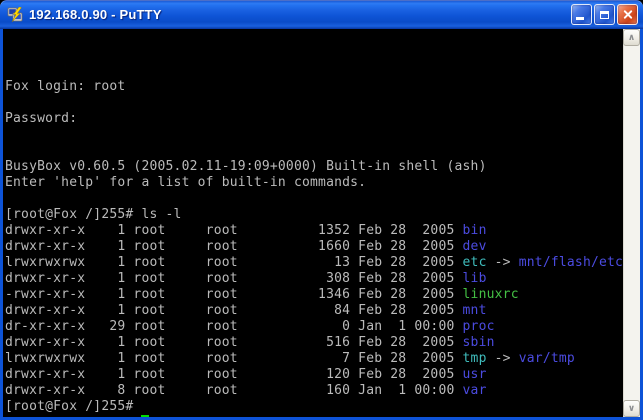 This screenshot has height=420, width=643. I want to click on minimize-button, so click(581, 14).